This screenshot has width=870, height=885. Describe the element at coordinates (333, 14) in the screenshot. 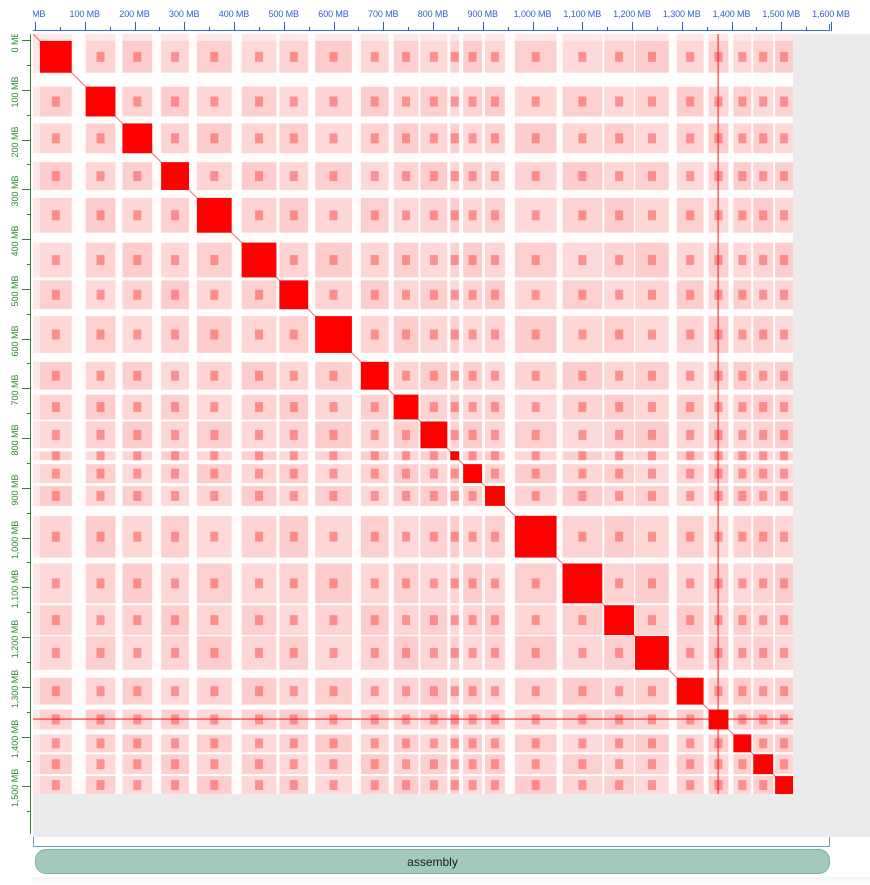

I see `top-axis-label: 600 MB` at that location.